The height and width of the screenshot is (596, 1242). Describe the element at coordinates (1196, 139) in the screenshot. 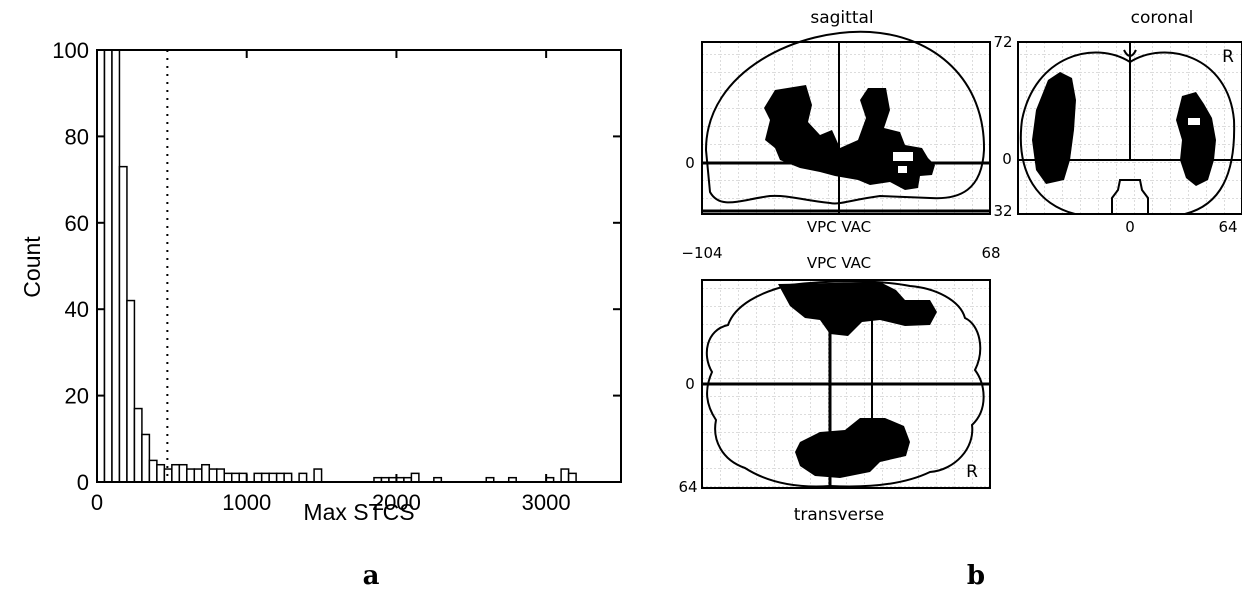

I see `coronal-right-blob` at that location.